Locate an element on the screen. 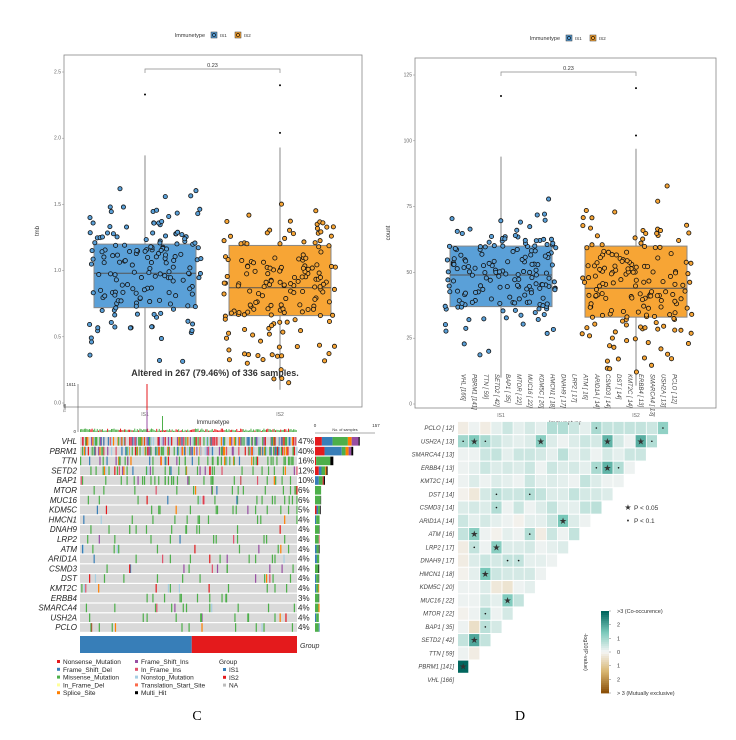 This screenshot has width=736, height=740. sample-count-bar is located at coordinates (317, 578).